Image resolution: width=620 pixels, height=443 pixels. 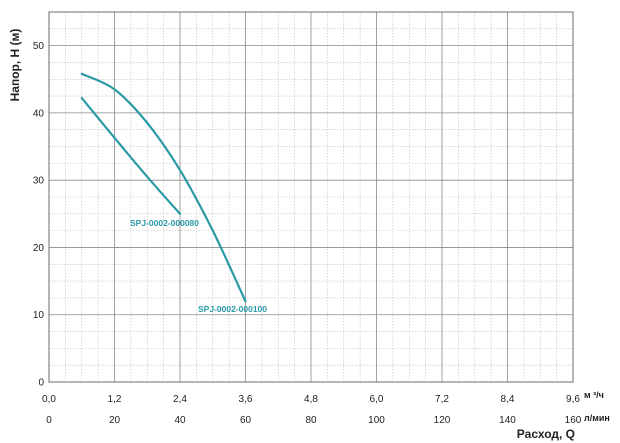 I want to click on y-tick-label: 40, so click(x=39, y=113).